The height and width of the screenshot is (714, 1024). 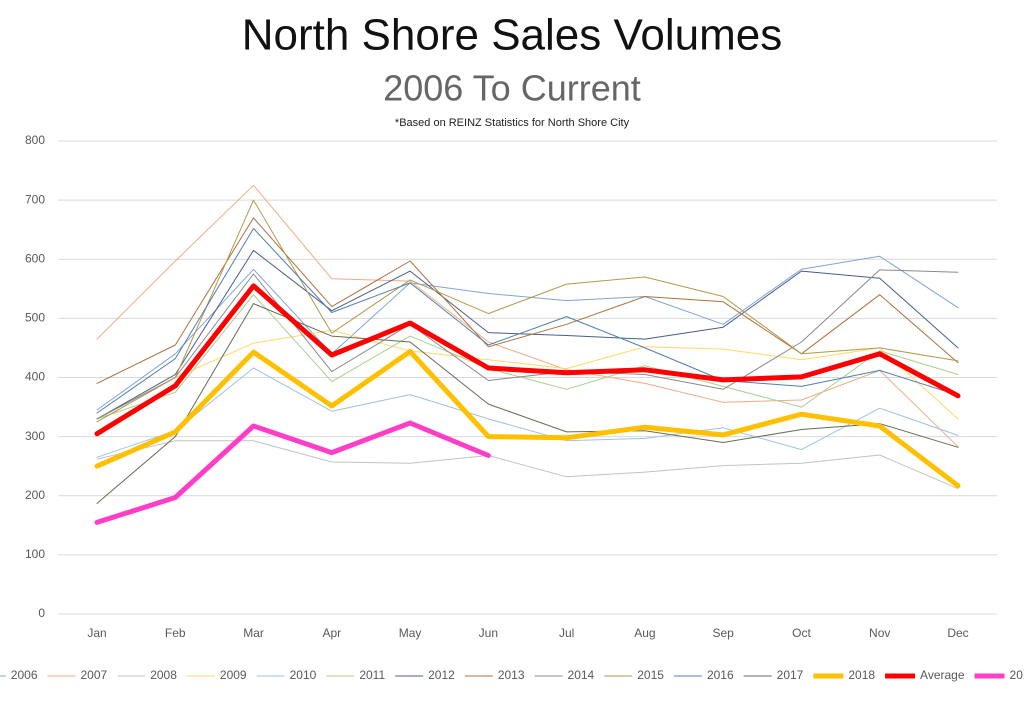 What do you see at coordinates (233, 675) in the screenshot?
I see `legend-label: 2009` at bounding box center [233, 675].